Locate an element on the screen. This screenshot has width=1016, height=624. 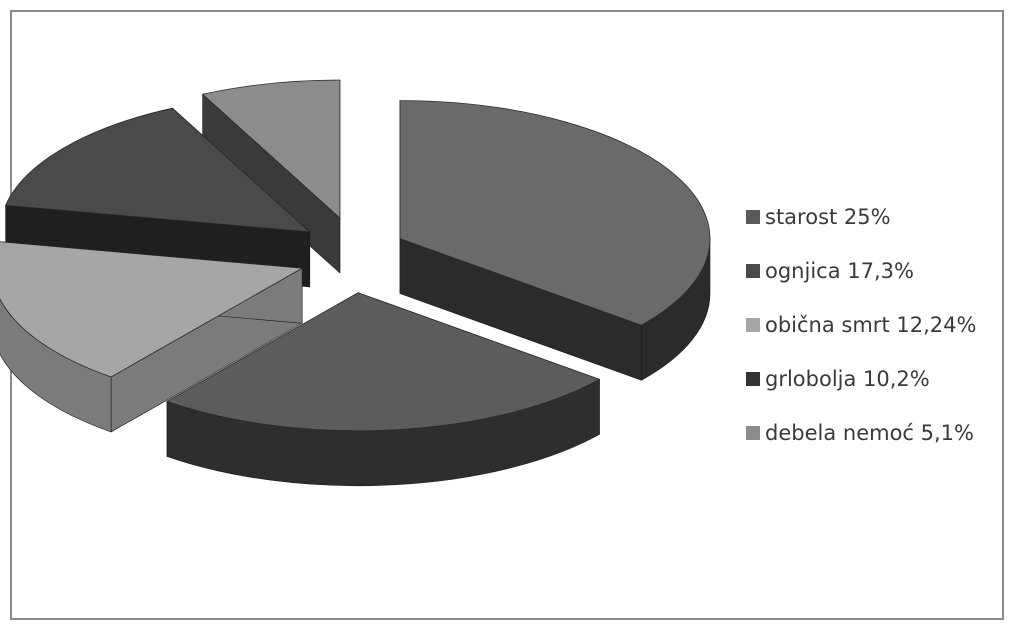
legend-item-obicna-smrt: obična smrt 12,24% is located at coordinates (861, 325).